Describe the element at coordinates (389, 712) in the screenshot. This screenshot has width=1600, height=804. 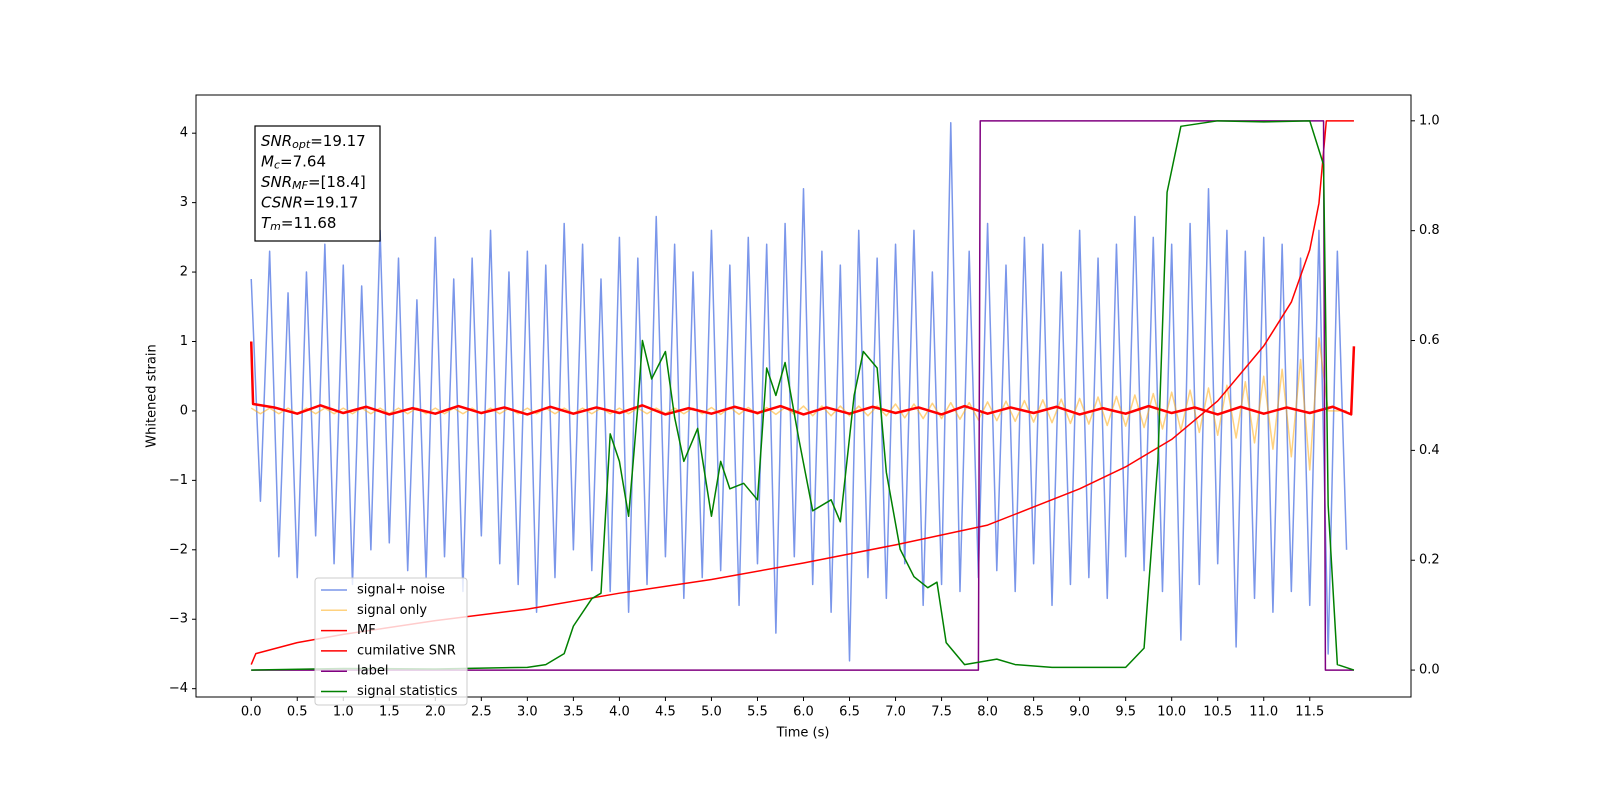
I see `x-tick-label: 1.5` at that location.